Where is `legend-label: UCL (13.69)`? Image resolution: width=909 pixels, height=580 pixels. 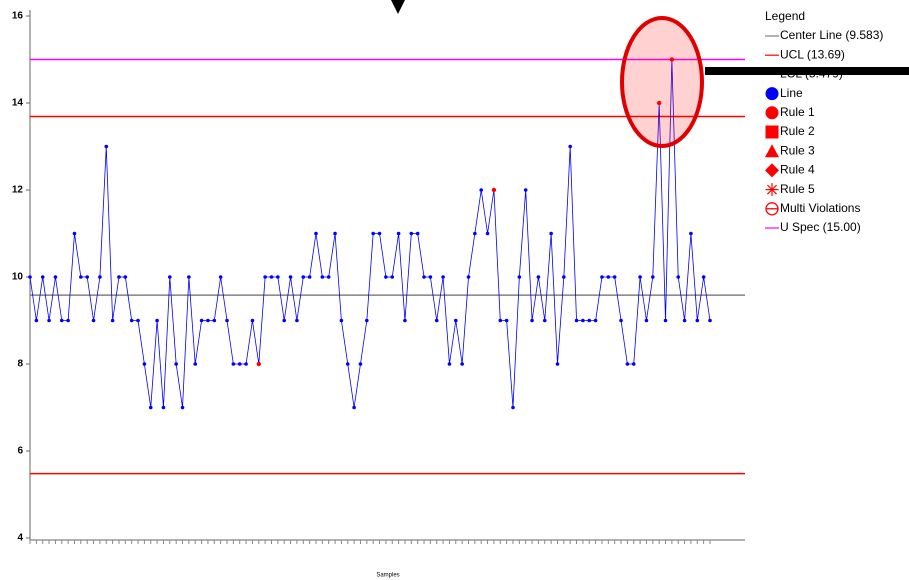
legend-label: UCL (13.69) is located at coordinates (812, 54).